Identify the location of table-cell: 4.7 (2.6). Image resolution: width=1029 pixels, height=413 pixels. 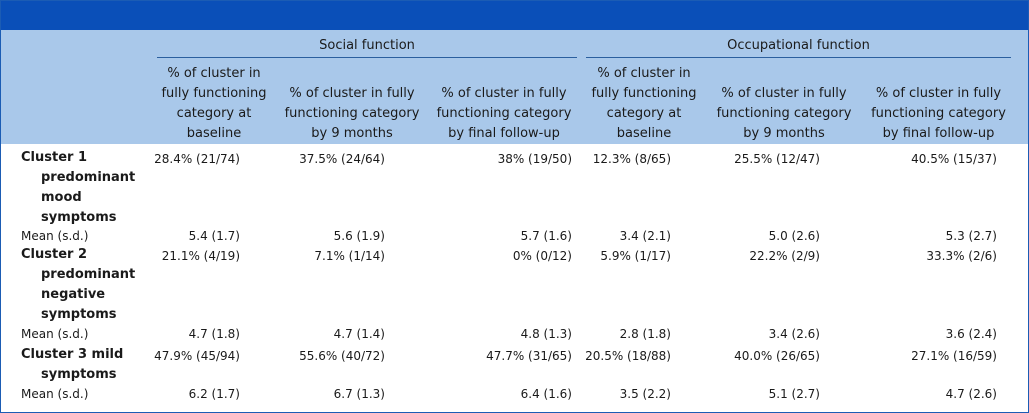
(971, 394).